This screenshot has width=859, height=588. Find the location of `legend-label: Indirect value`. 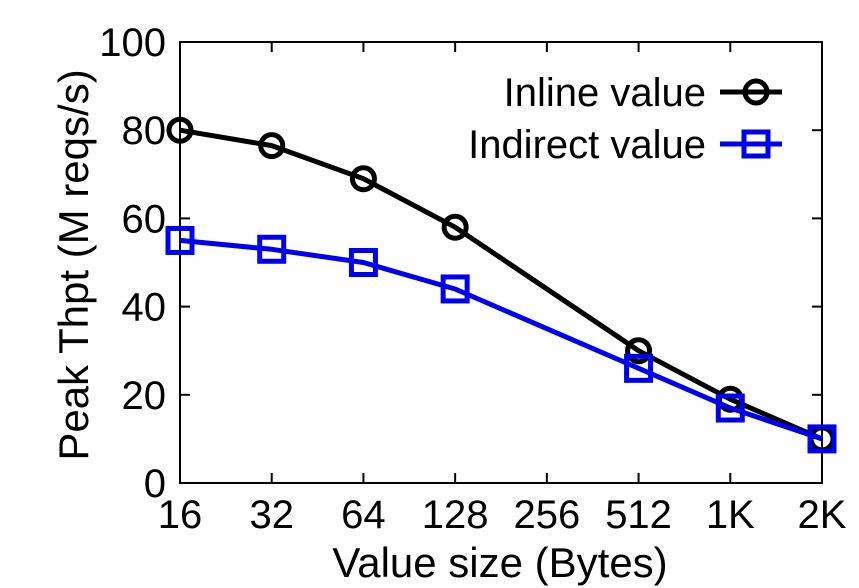

legend-label: Indirect value is located at coordinates (587, 145).